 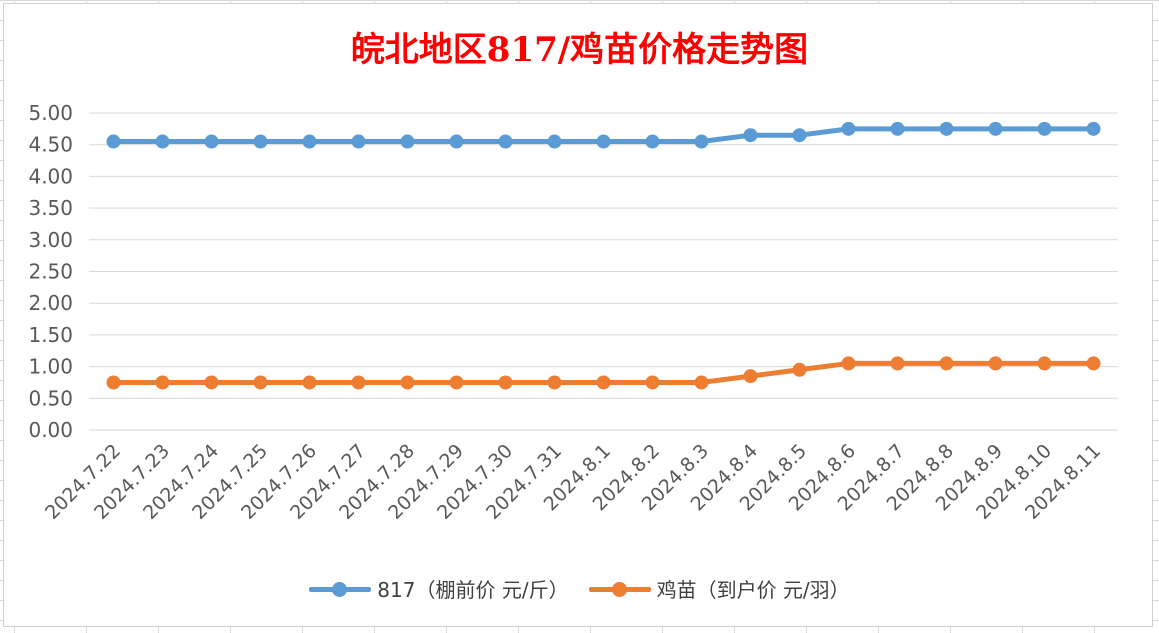 What do you see at coordinates (50, 335) in the screenshot?
I see `y-tick-label: 1.50` at bounding box center [50, 335].